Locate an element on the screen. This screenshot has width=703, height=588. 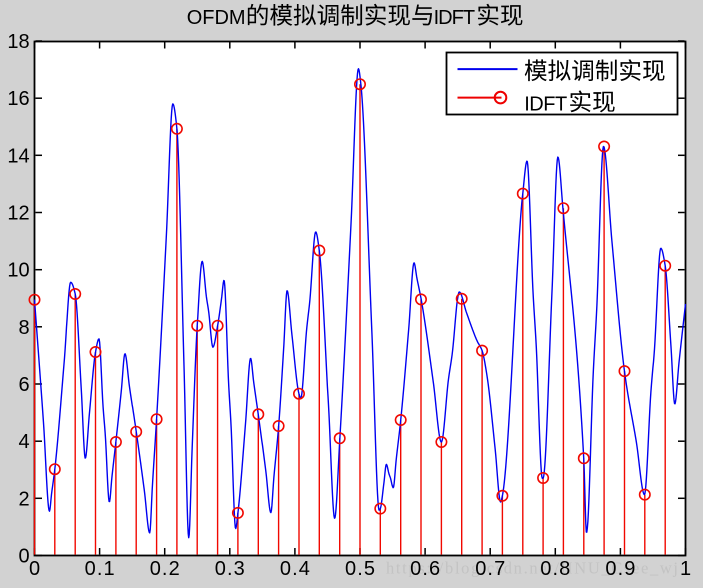
svg-text: 0.9 is located at coordinates (620, 569).